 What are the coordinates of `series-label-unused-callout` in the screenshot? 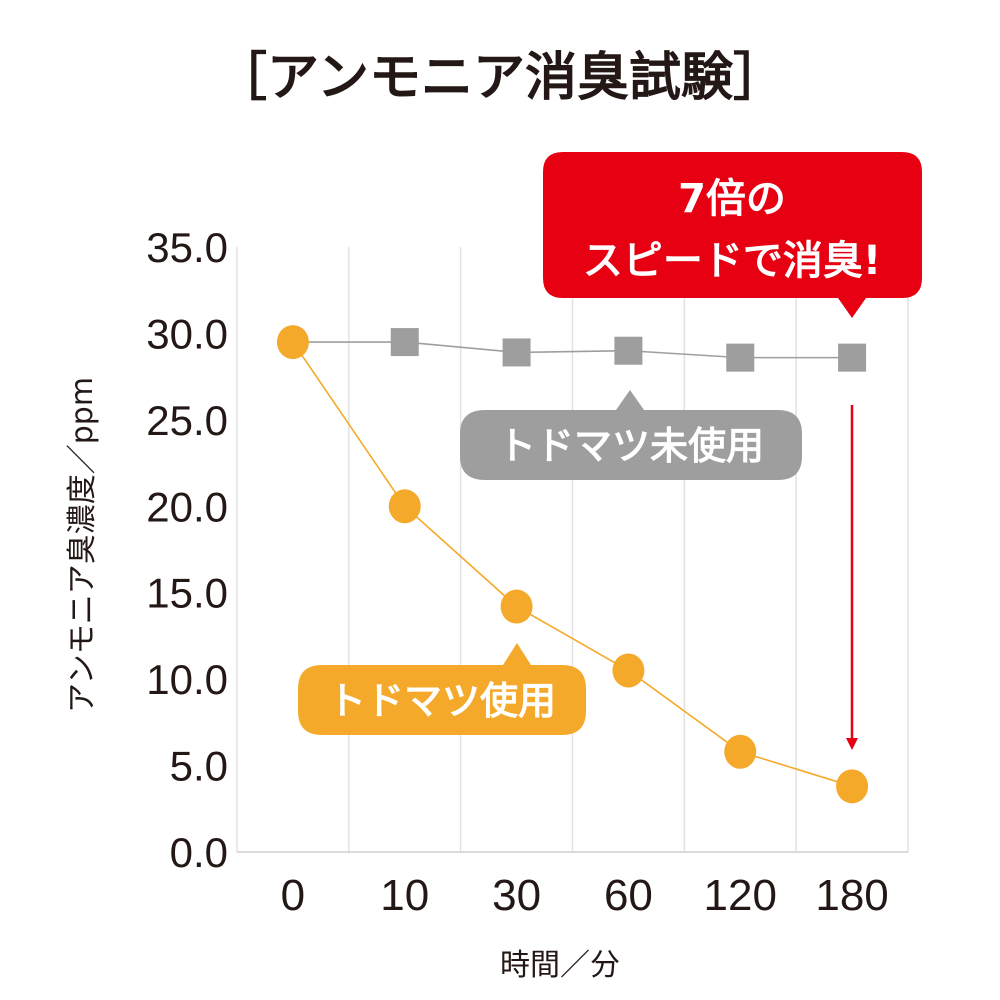 It's located at (631, 435).